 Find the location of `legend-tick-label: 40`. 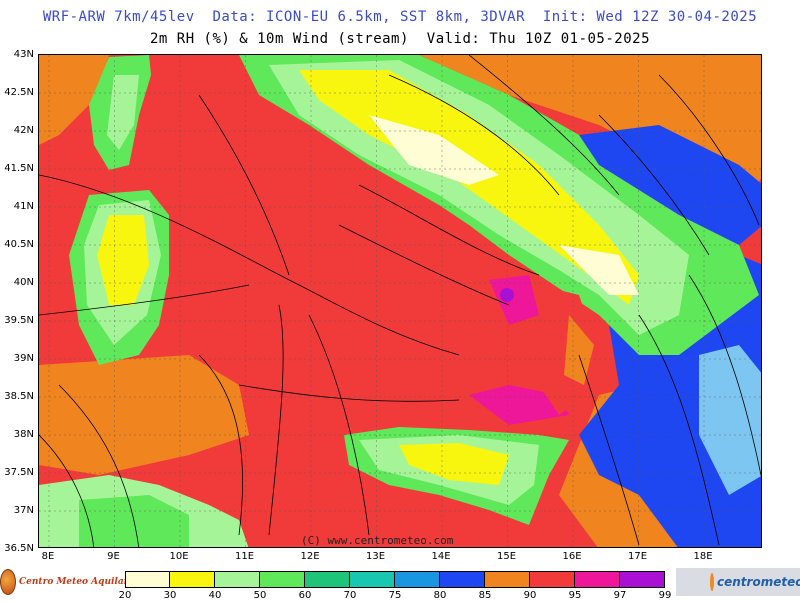

legend-tick-label: 40 is located at coordinates (215, 595).